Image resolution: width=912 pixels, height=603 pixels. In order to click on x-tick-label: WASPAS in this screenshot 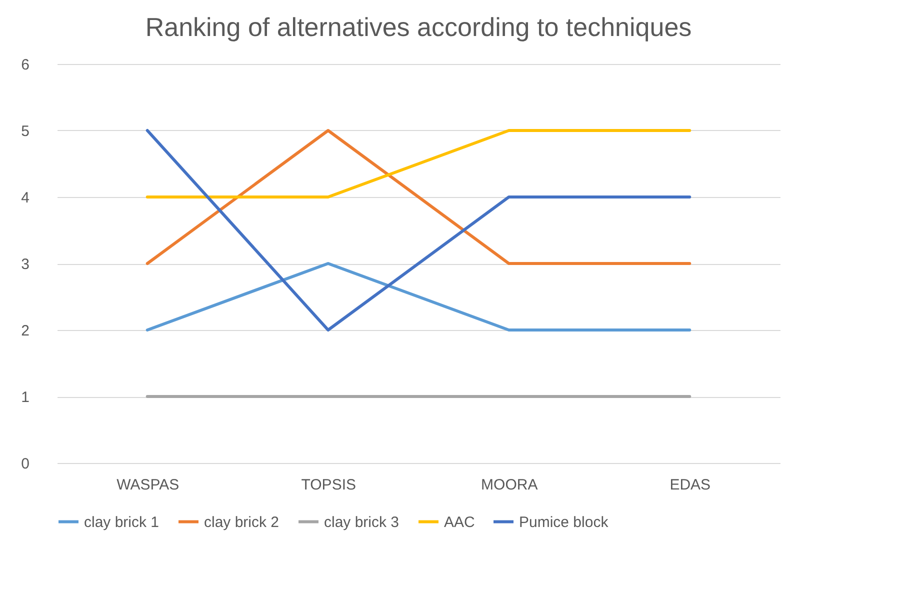, I will do `click(148, 485)`.